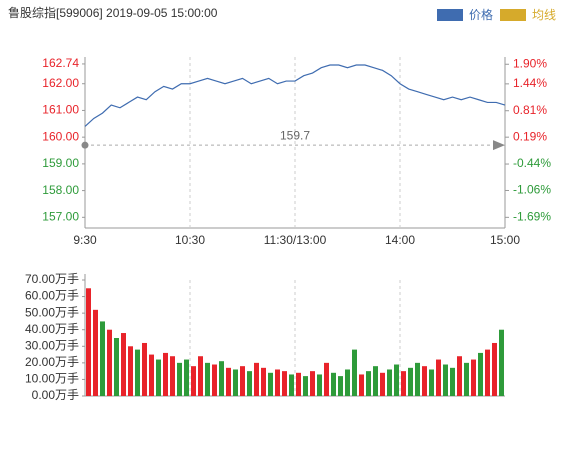  I want to click on y-tick-label: 158.00, so click(60, 190).